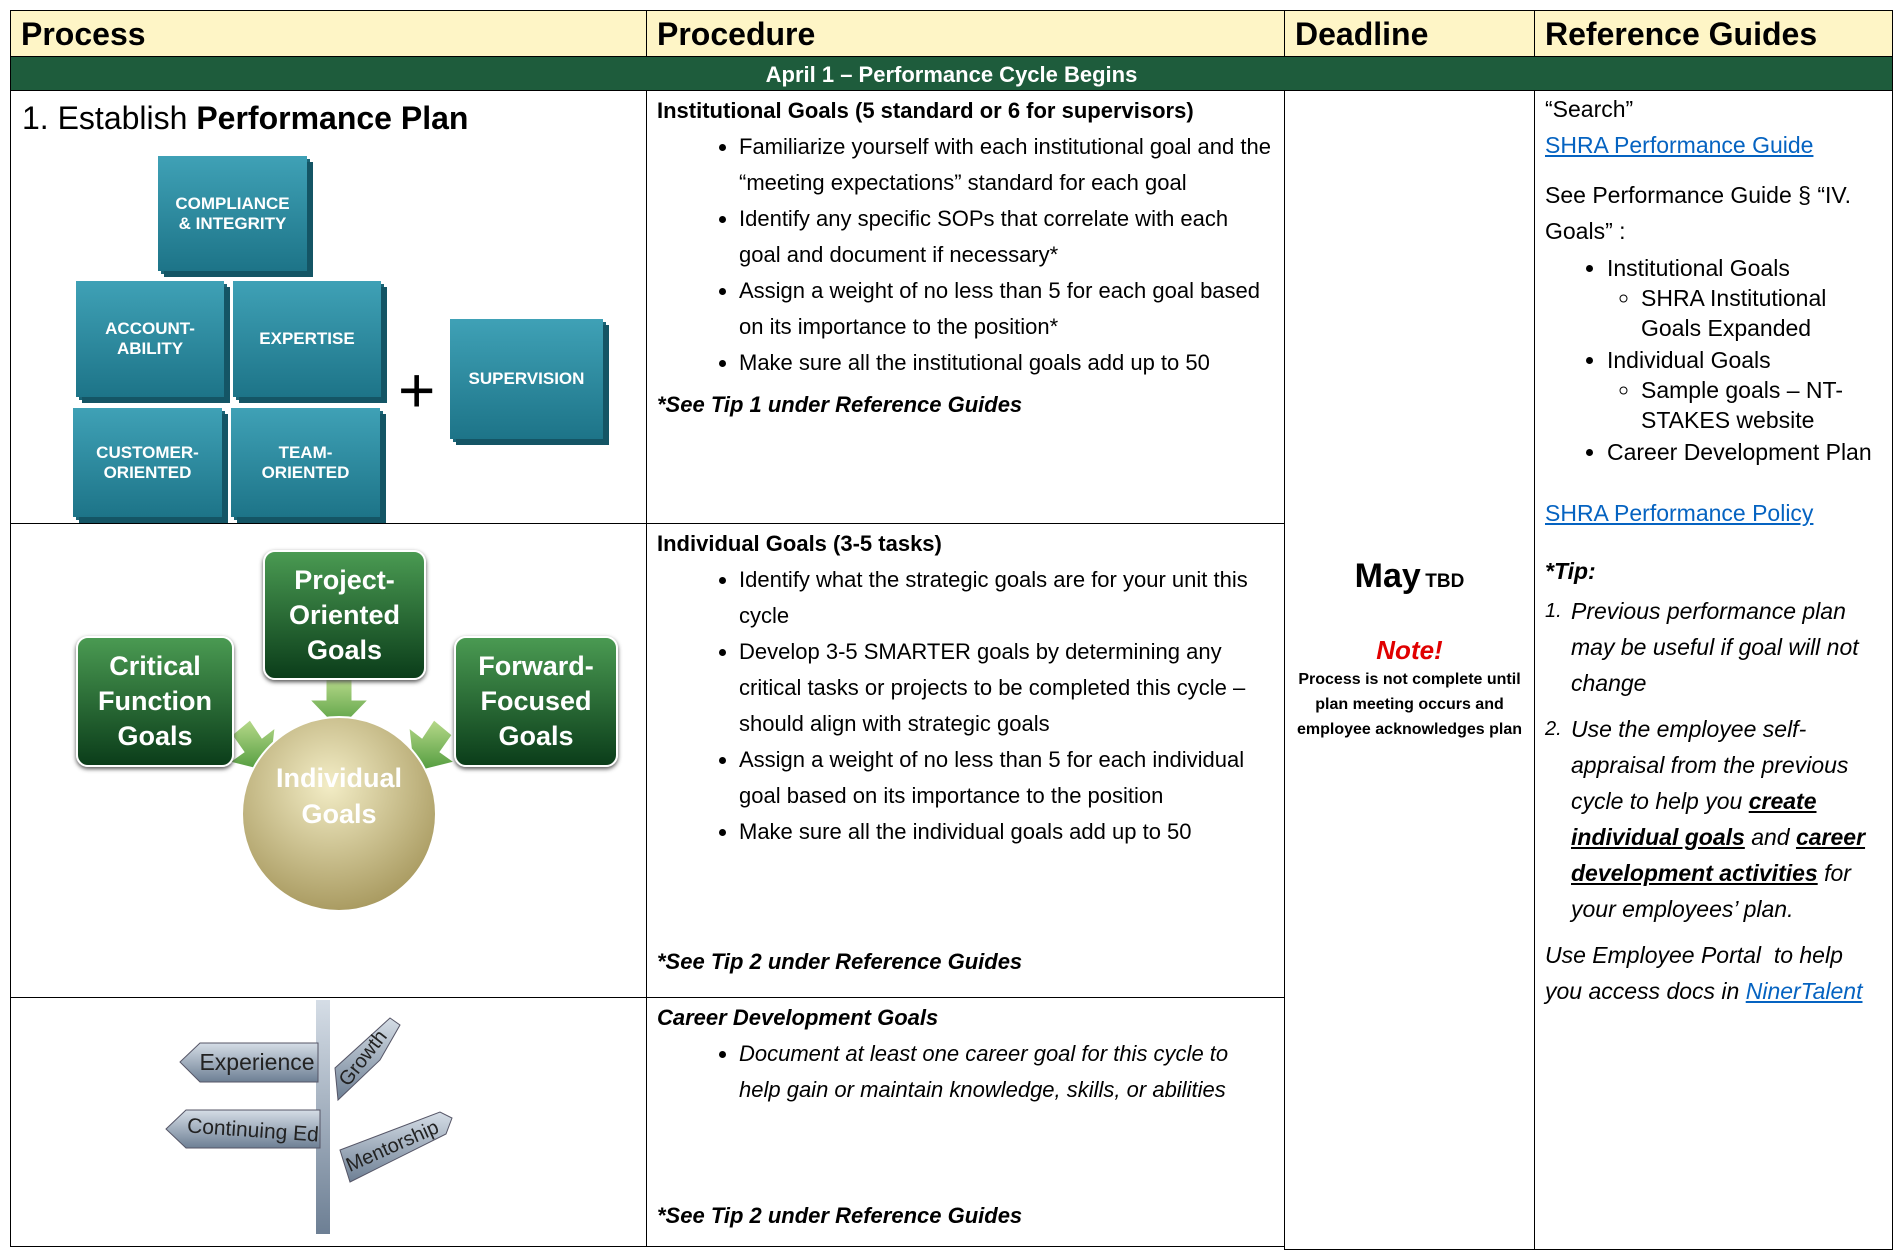 The image size is (1900, 1250). Describe the element at coordinates (536, 701) in the screenshot. I see `goal-box: Forward- Focused Goals` at that location.